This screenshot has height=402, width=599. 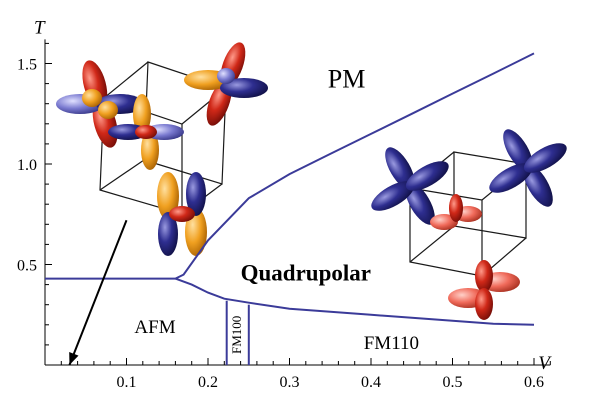 What do you see at coordinates (236, 335) in the screenshot?
I see `region-label: FM100` at bounding box center [236, 335].